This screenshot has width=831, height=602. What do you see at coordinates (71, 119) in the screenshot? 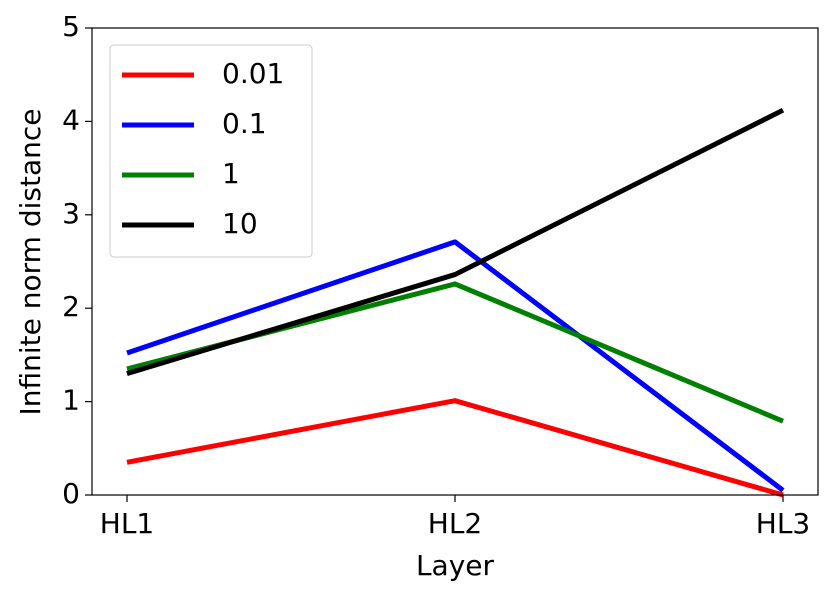
I see `y-tick-label: 4` at bounding box center [71, 119].